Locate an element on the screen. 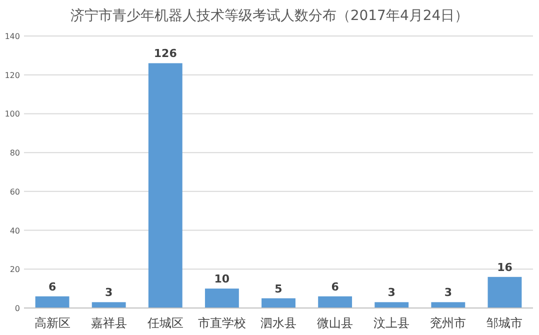 The image size is (539, 335). x-tick-label: 兖州市 is located at coordinates (448, 323).